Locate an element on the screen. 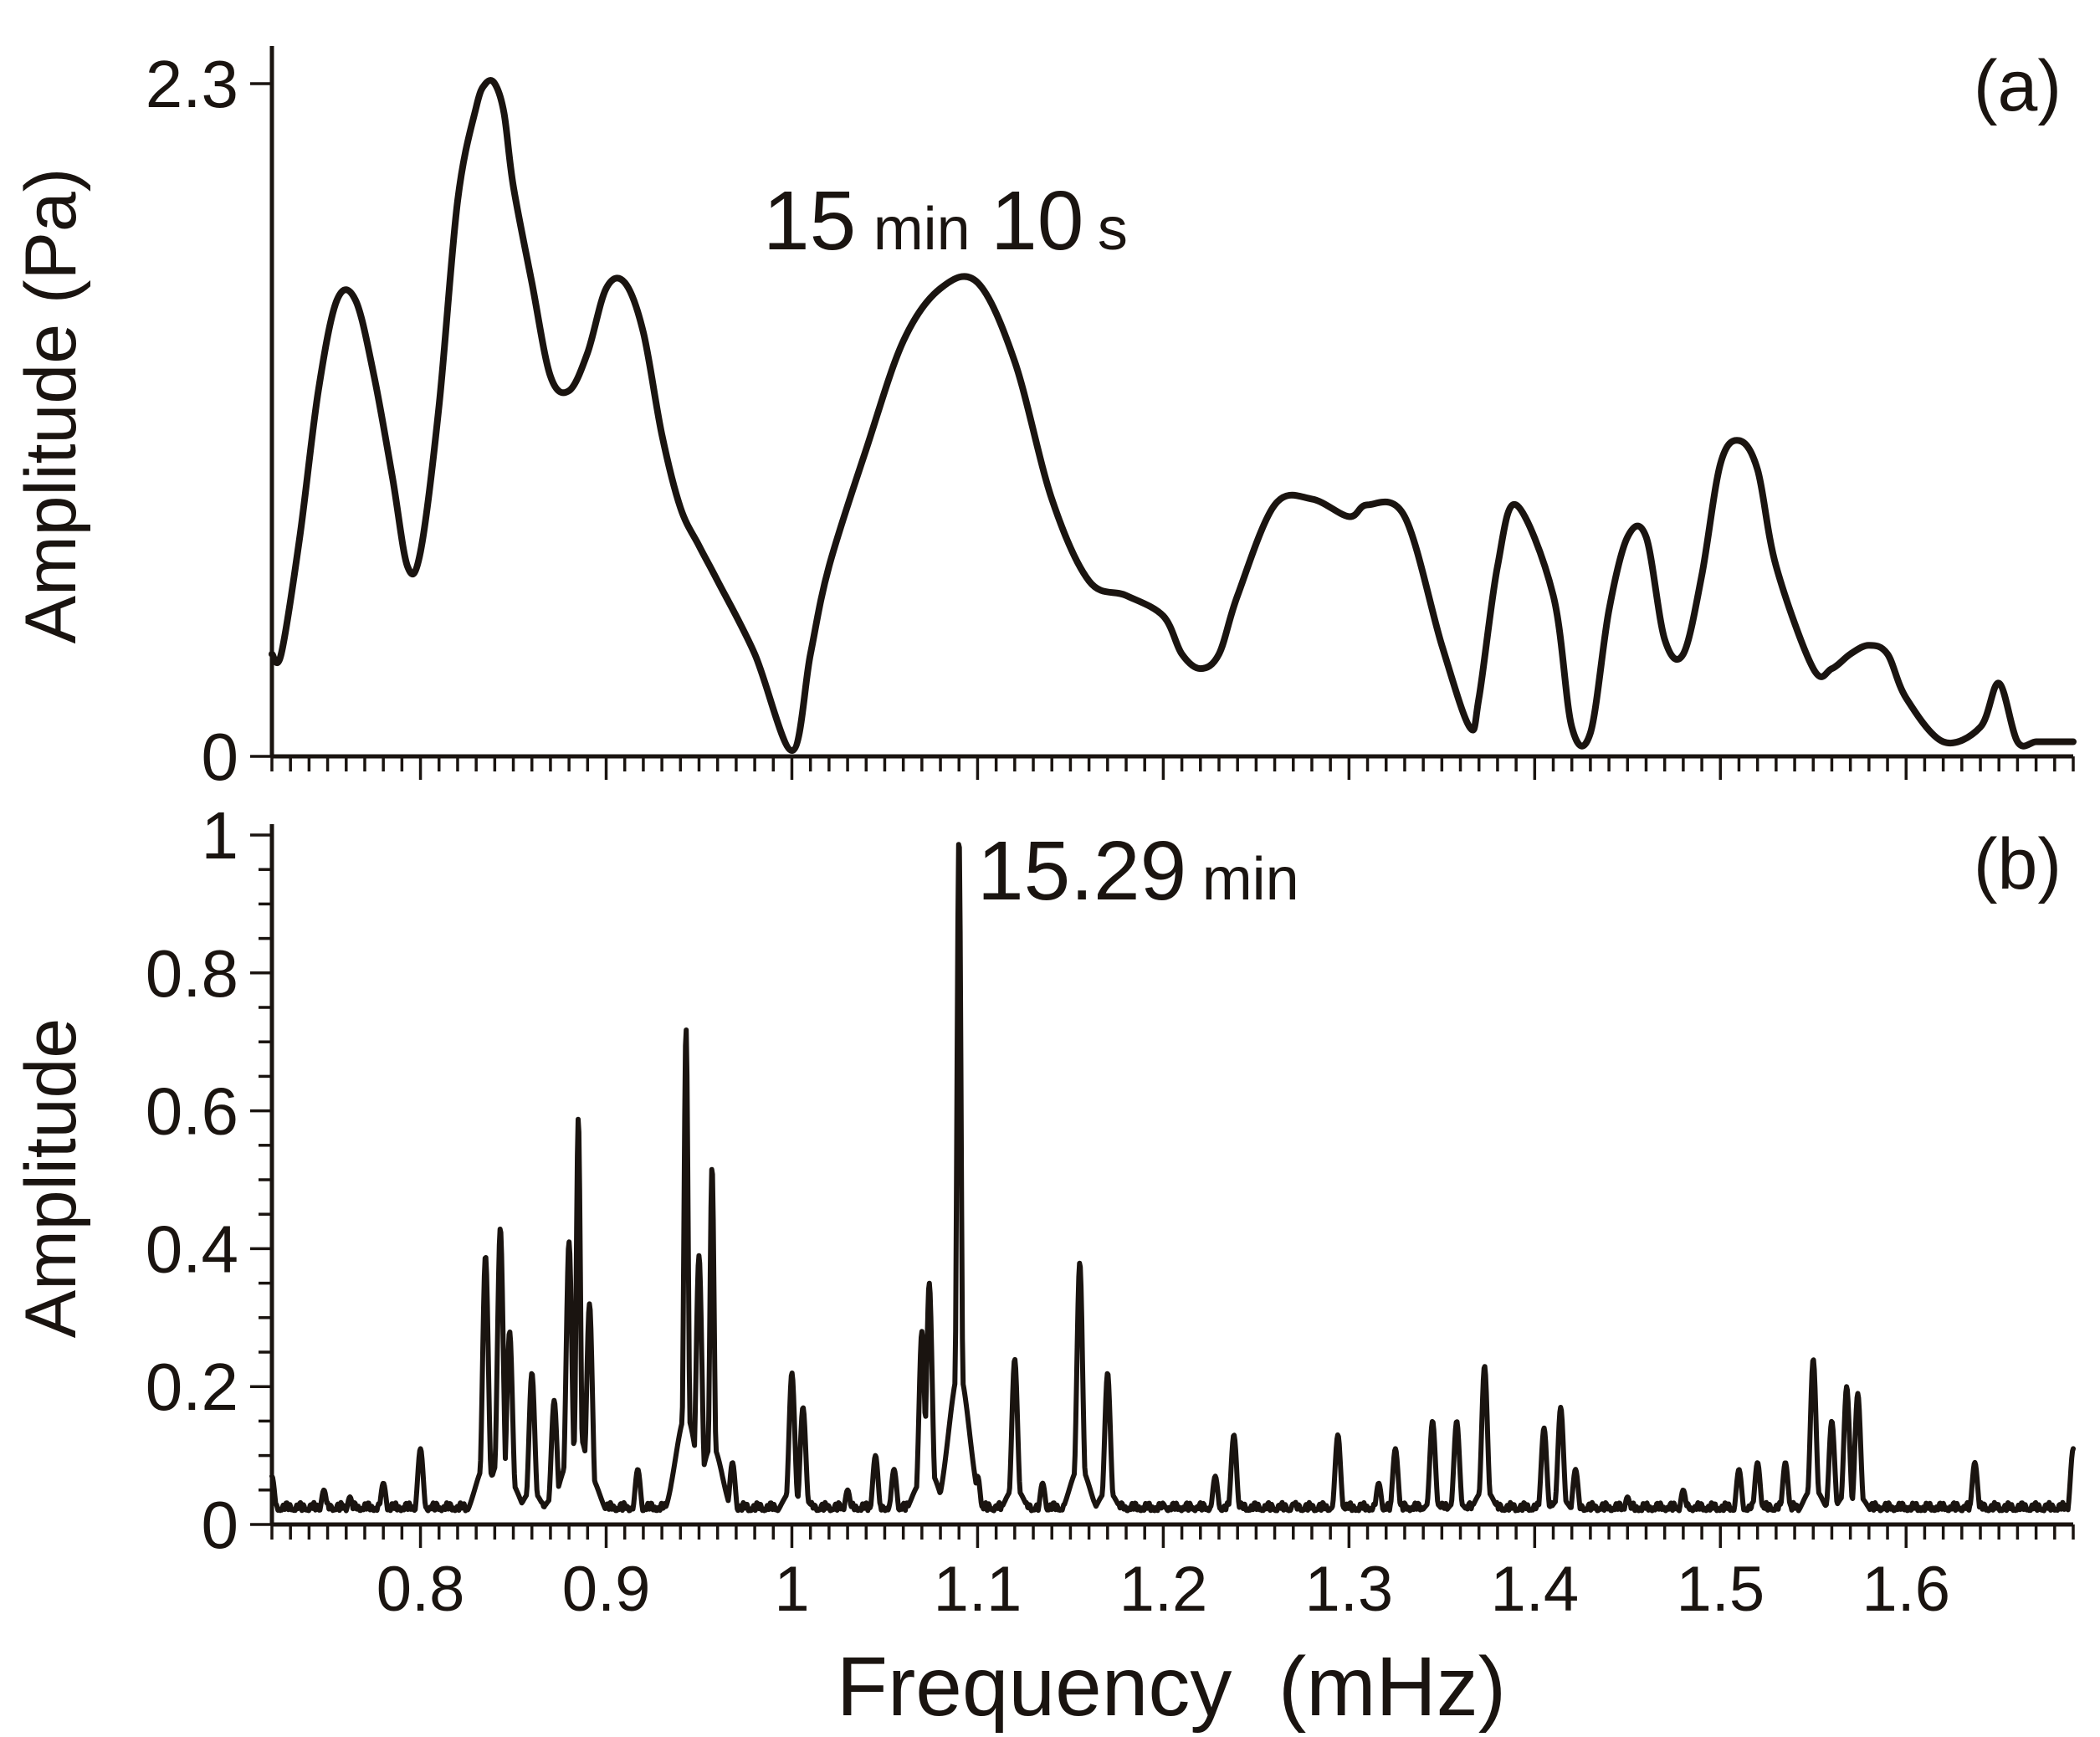  panel-b-x-tick-label: 1.2 is located at coordinates (1163, 1589).